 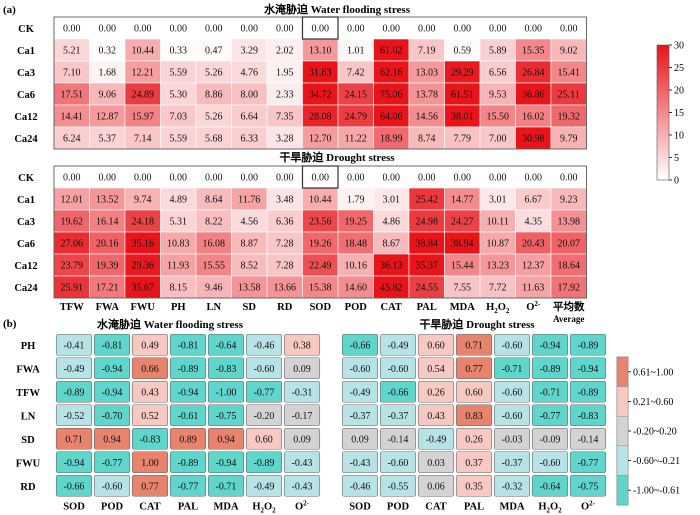 I want to click on cell-value: 7.35, so click(x=285, y=117).